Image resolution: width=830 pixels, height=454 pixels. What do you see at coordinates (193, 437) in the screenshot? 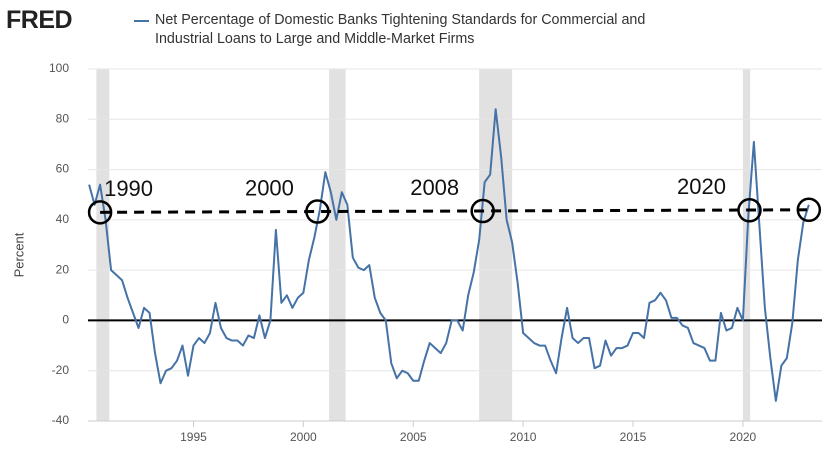
I see `x-tick-label: 1995` at bounding box center [193, 437].